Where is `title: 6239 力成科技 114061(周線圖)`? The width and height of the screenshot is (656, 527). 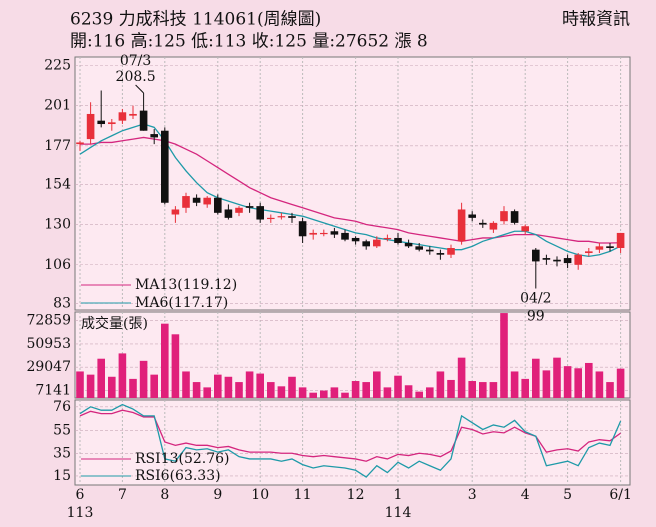 title: 6239 力成科技 114061(周線圖) is located at coordinates (195, 20).